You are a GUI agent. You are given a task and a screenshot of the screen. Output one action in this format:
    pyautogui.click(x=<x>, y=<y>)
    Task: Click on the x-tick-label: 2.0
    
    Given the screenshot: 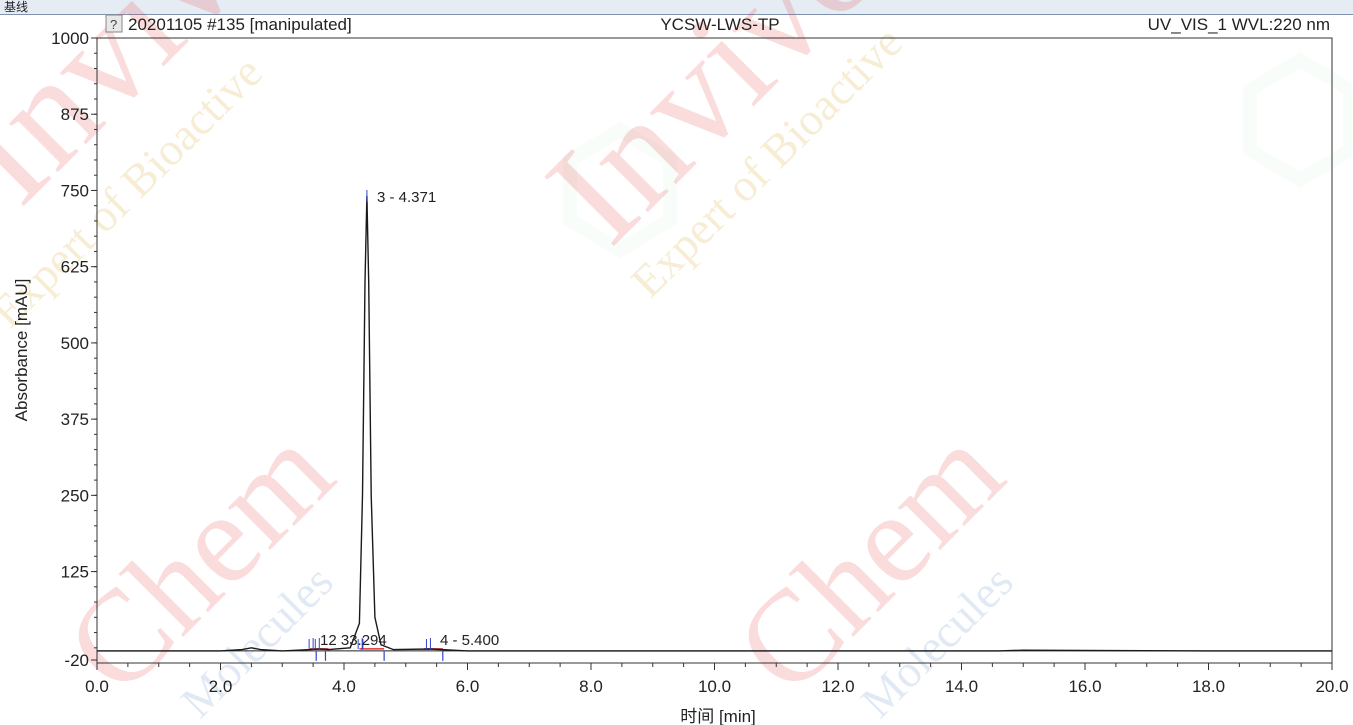 What is the action you would take?
    pyautogui.click(x=221, y=686)
    